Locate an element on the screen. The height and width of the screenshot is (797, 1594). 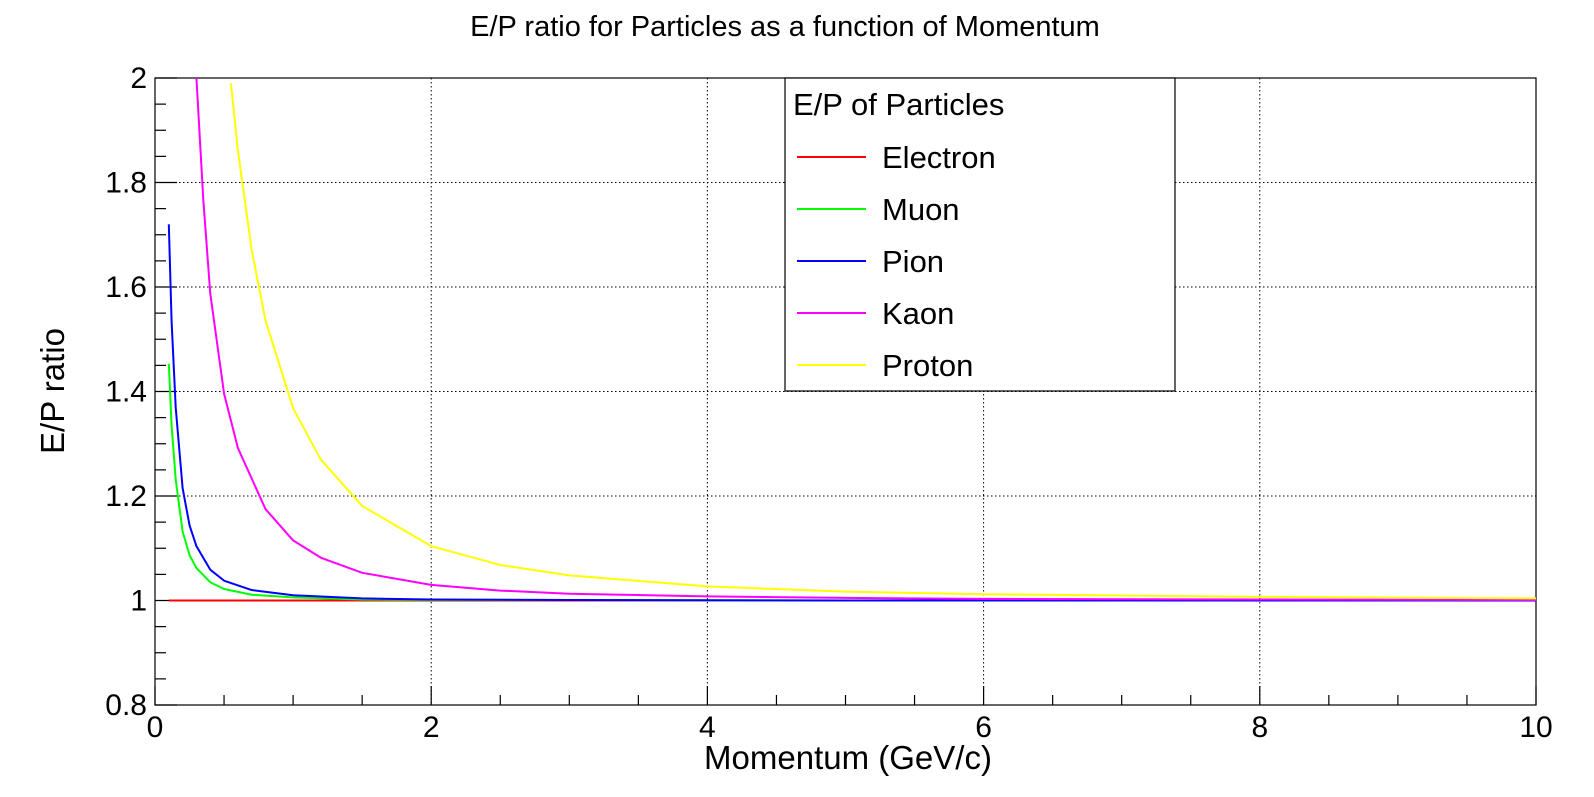
y-tick-label: 1.6 is located at coordinates (126, 287).